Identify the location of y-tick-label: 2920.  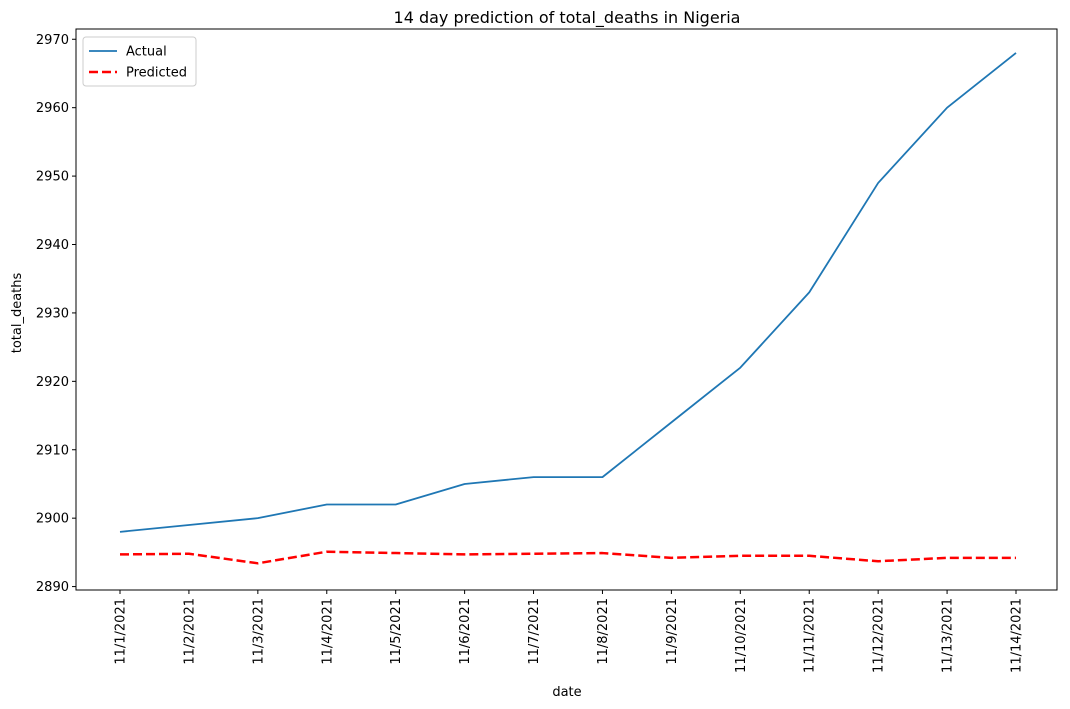
(52, 382).